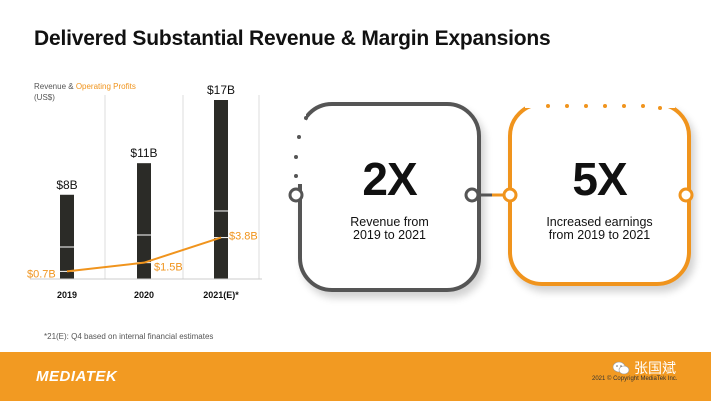 The height and width of the screenshot is (401, 711). I want to click on mediatek-logo: MEDIATEK, so click(77, 376).